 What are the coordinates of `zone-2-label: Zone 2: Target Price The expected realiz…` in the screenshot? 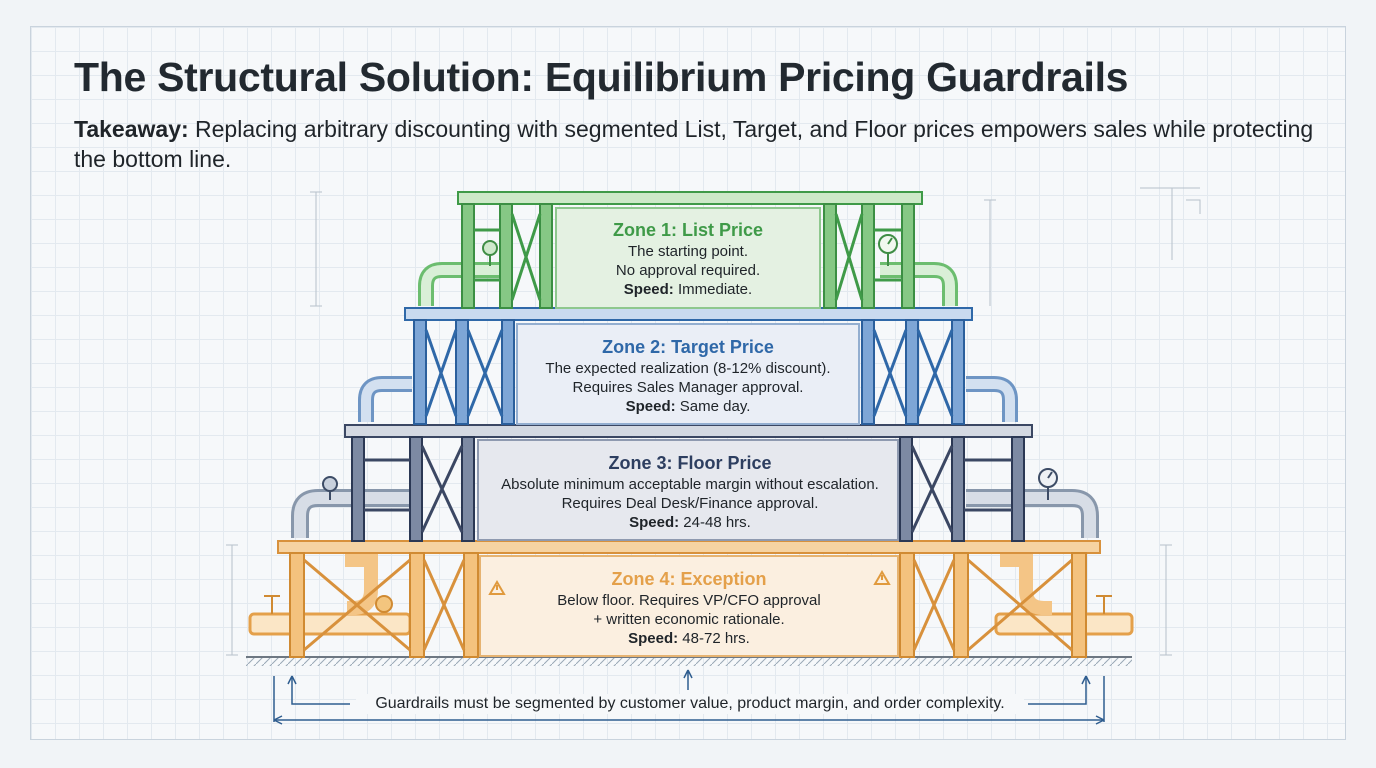 It's located at (688, 375).